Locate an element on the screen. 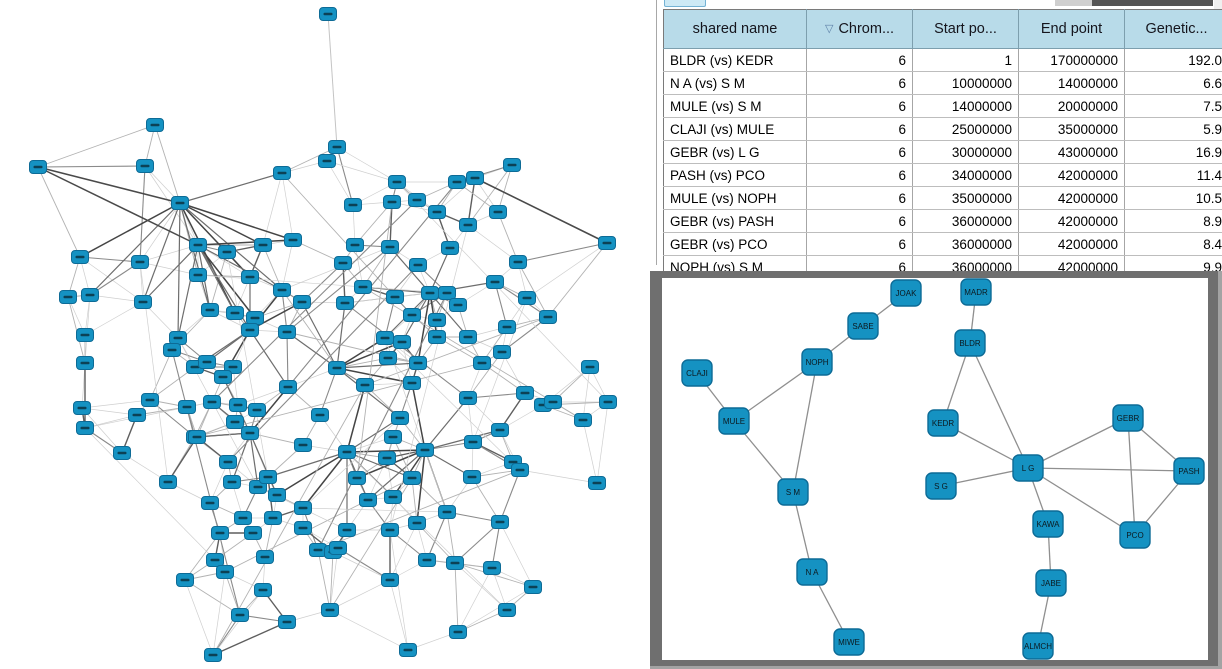 Image resolution: width=1222 pixels, height=669 pixels. network-node-jabe: JABE is located at coordinates (1051, 583).